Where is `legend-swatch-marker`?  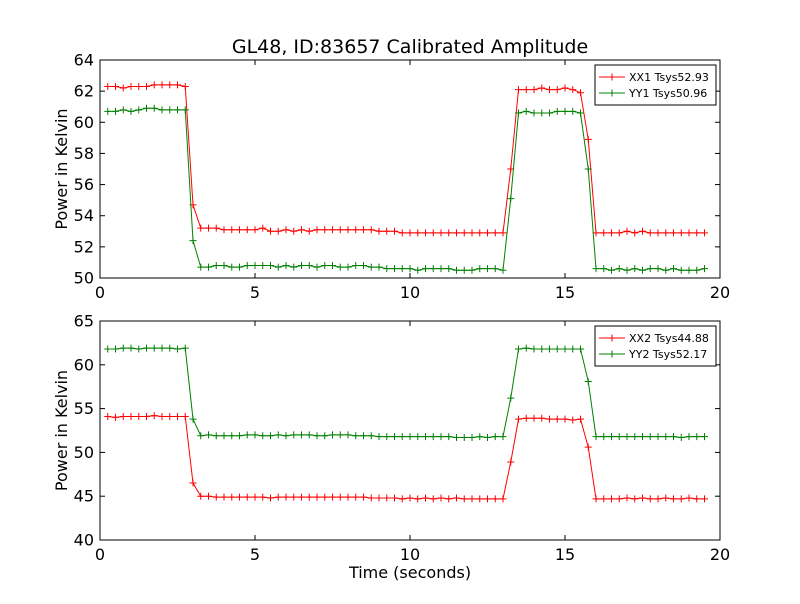 legend-swatch-marker is located at coordinates (612, 93).